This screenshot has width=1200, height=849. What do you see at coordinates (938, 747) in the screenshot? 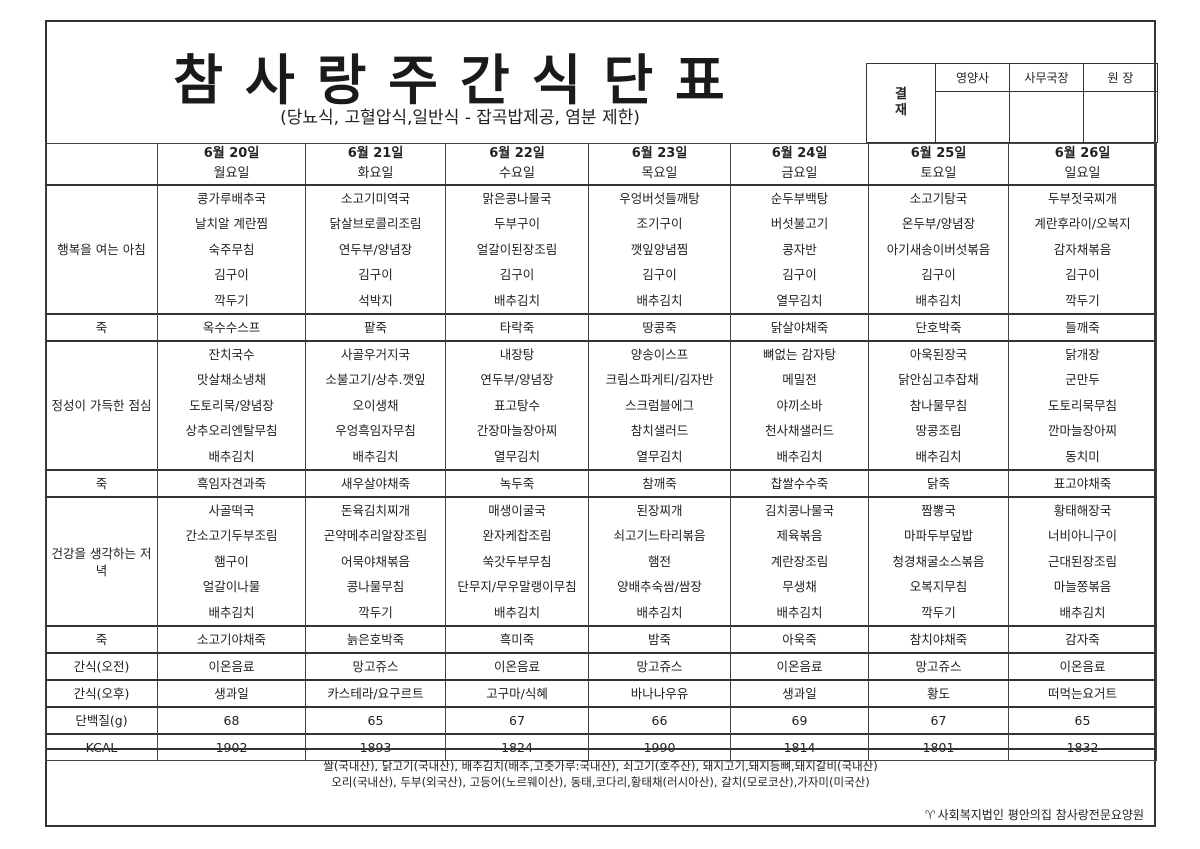
I see `menu-cell: 1801` at bounding box center [938, 747].